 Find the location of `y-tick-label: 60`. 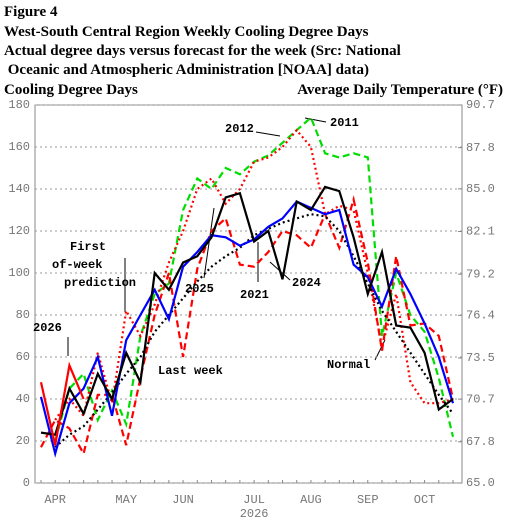

y-tick-label: 60 is located at coordinates (23, 357).